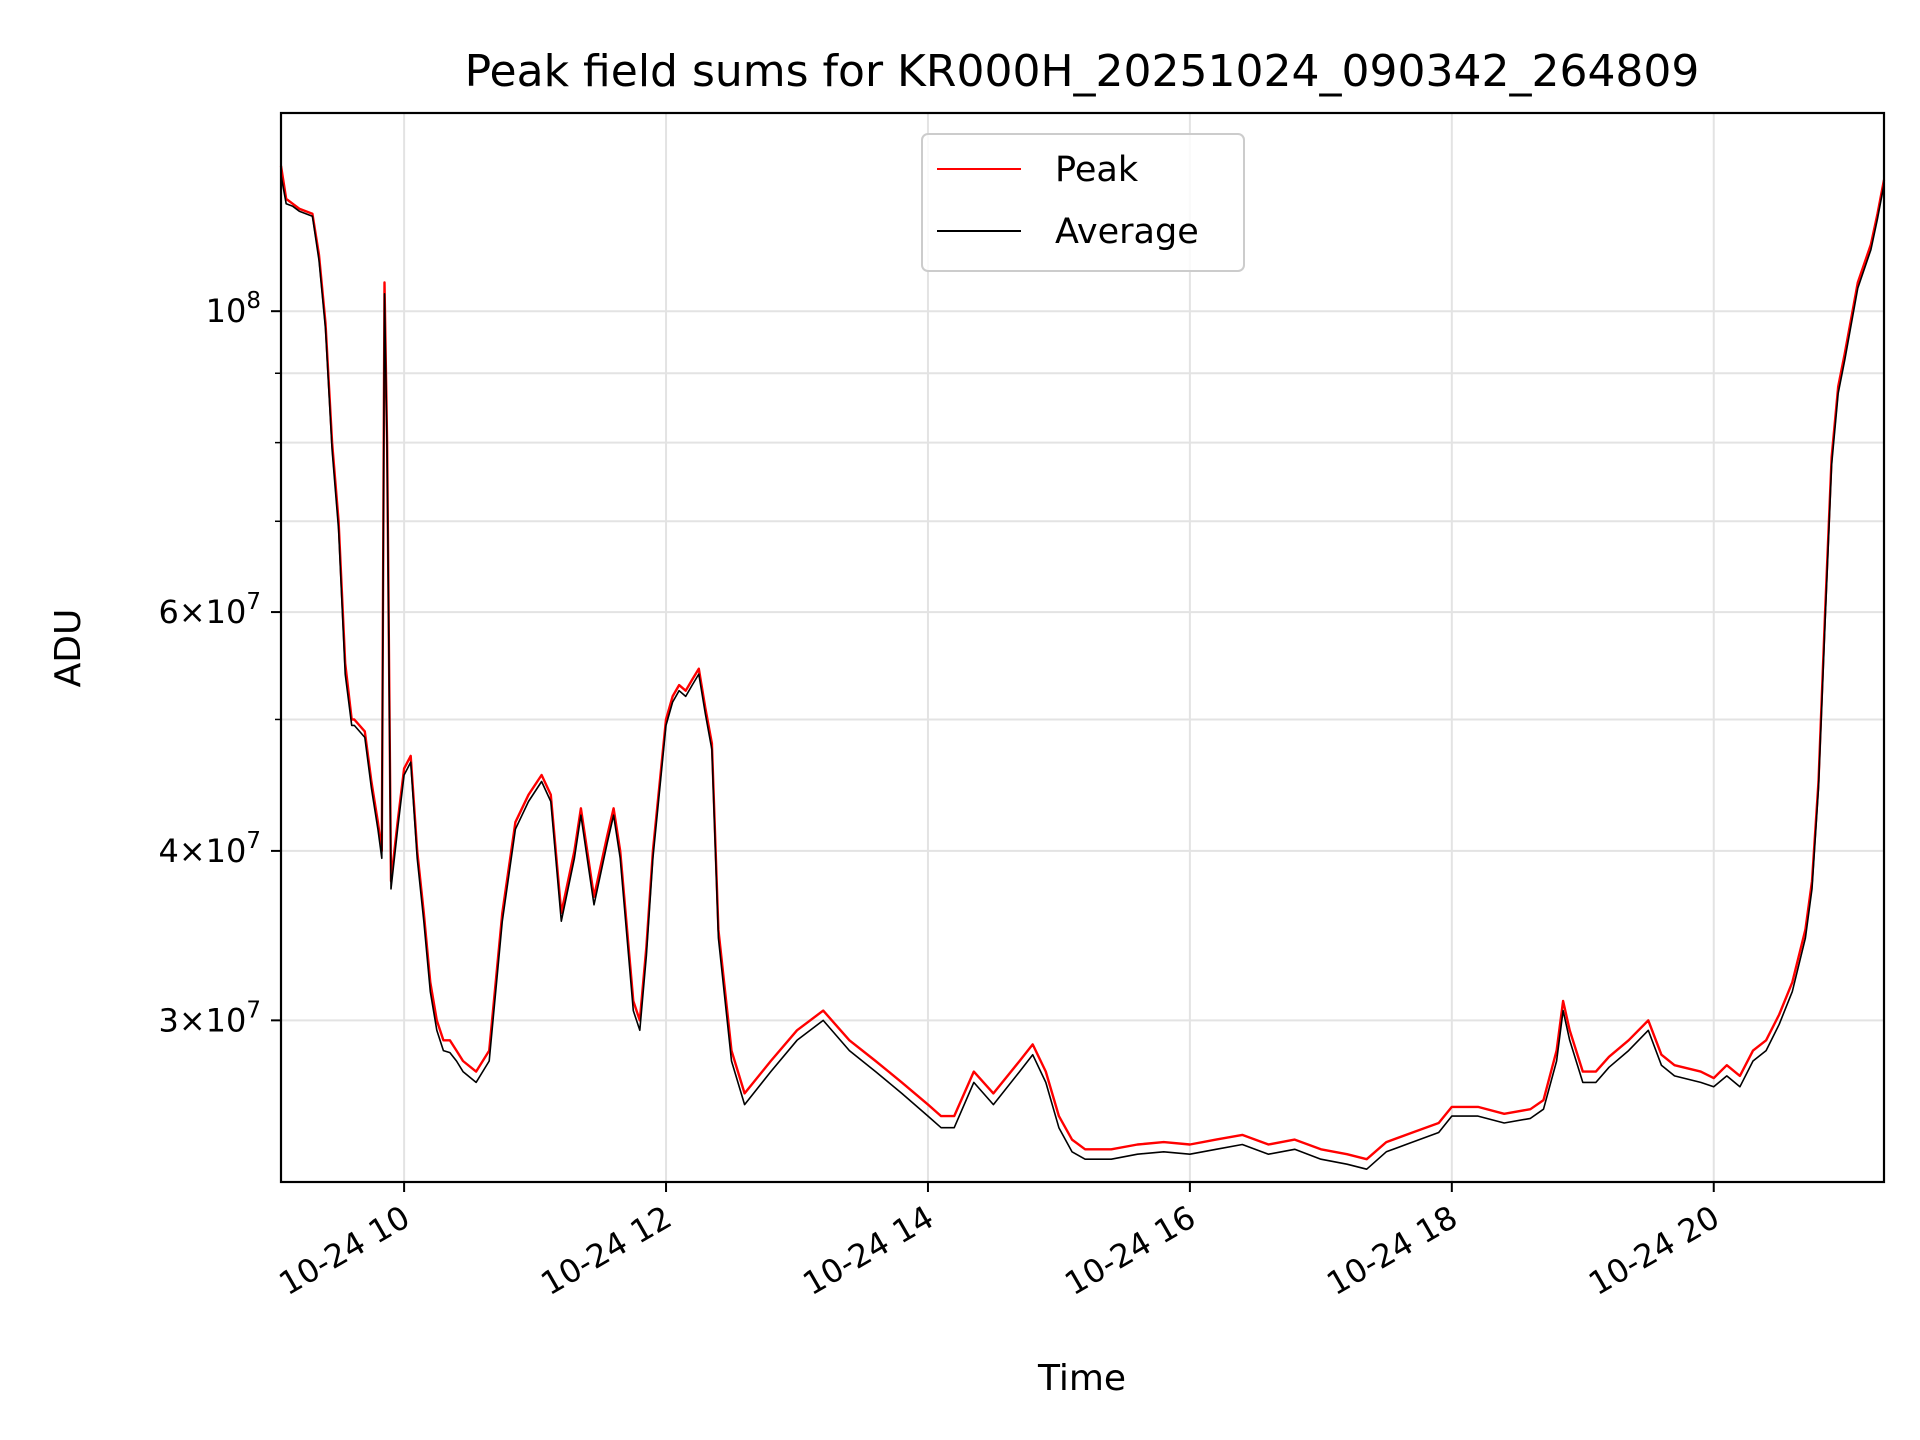 The image size is (1920, 1440). I want to click on y-axis-label: ADU, so click(68, 648).